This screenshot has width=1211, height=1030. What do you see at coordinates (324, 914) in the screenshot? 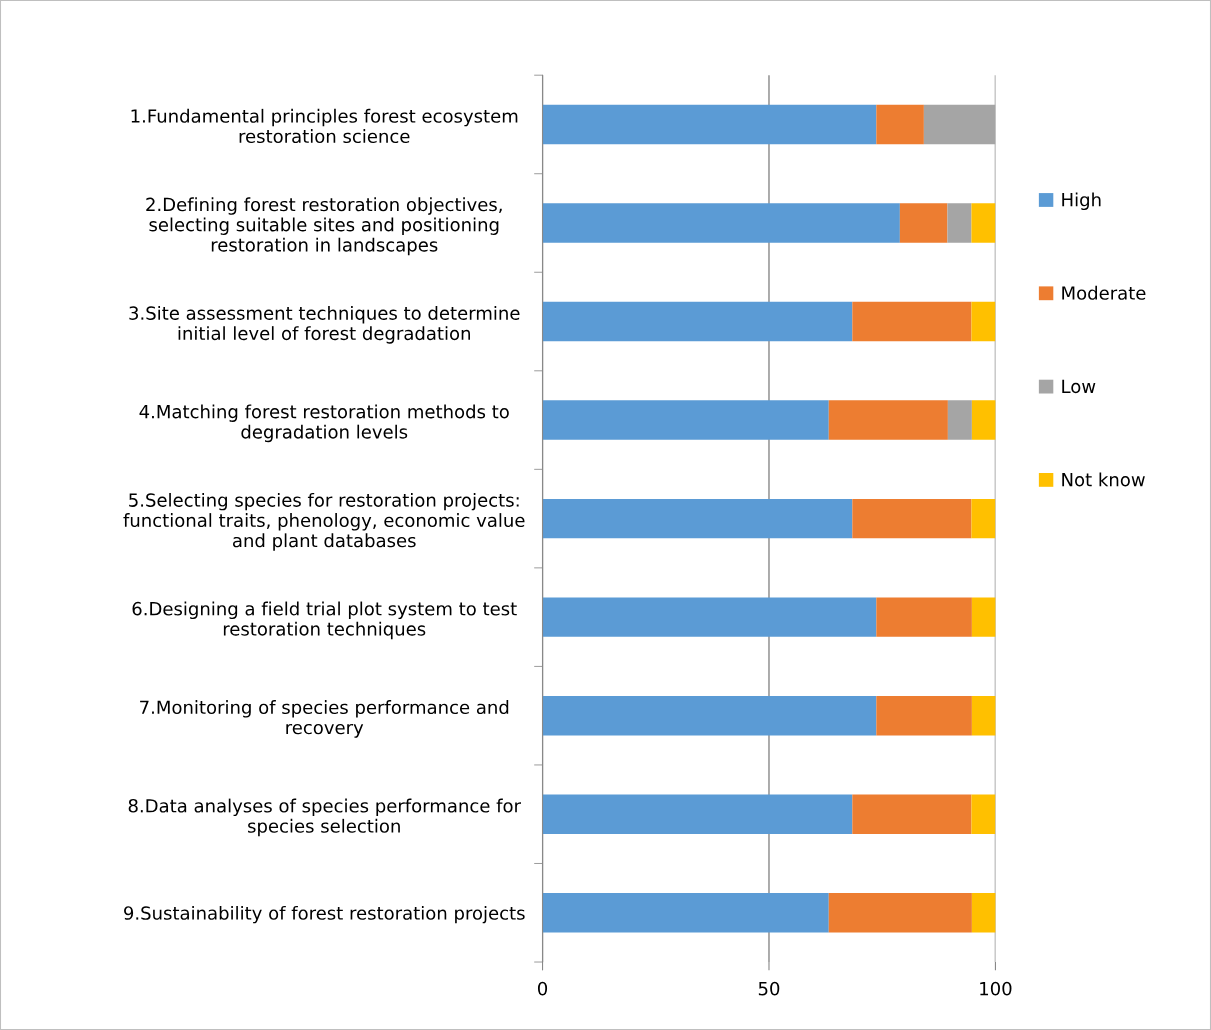
I see `y-tick-label: 9.Sustainability of forest restoration projects` at bounding box center [324, 914].